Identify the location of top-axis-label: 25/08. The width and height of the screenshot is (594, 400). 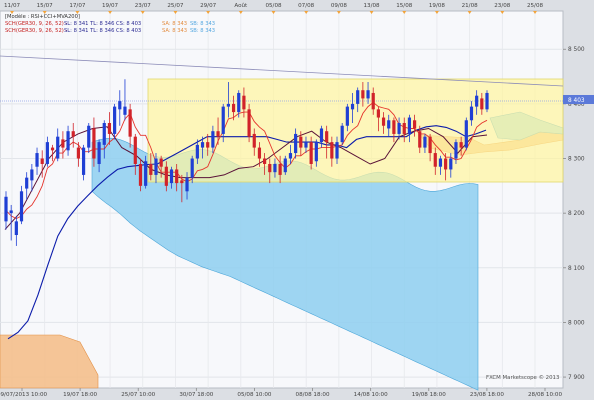
(535, 6).